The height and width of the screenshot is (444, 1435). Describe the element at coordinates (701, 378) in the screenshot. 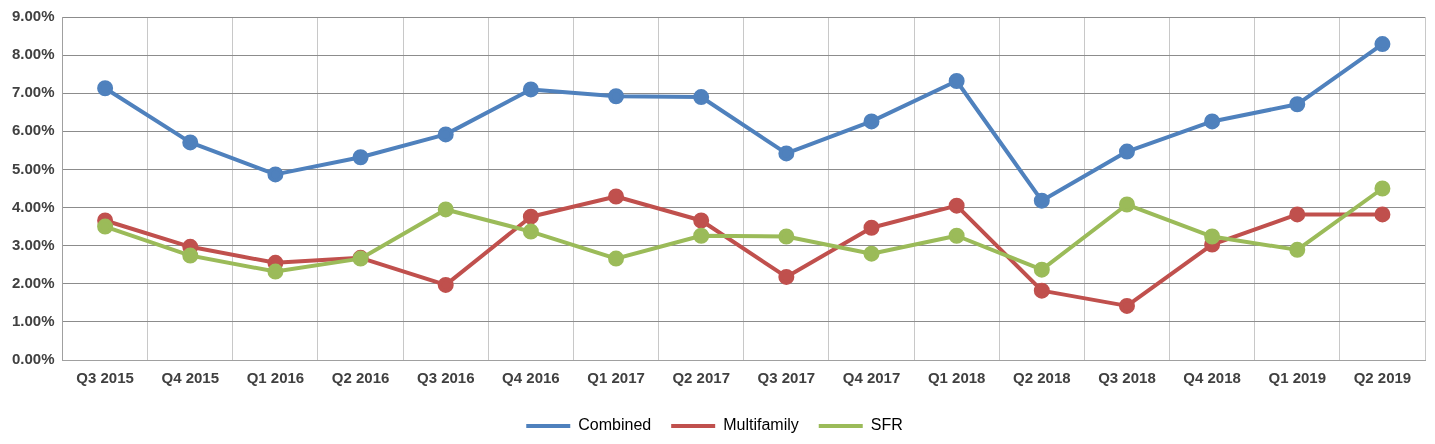

I see `x-tick-label: Q2 2017` at that location.